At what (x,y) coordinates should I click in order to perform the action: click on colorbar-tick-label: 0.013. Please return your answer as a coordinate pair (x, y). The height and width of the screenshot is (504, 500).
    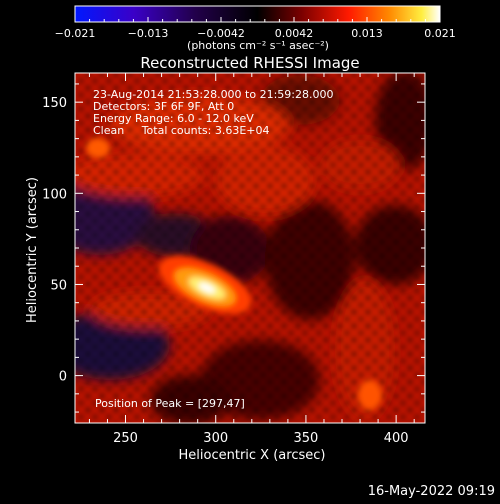
    Looking at the image, I should click on (367, 33).